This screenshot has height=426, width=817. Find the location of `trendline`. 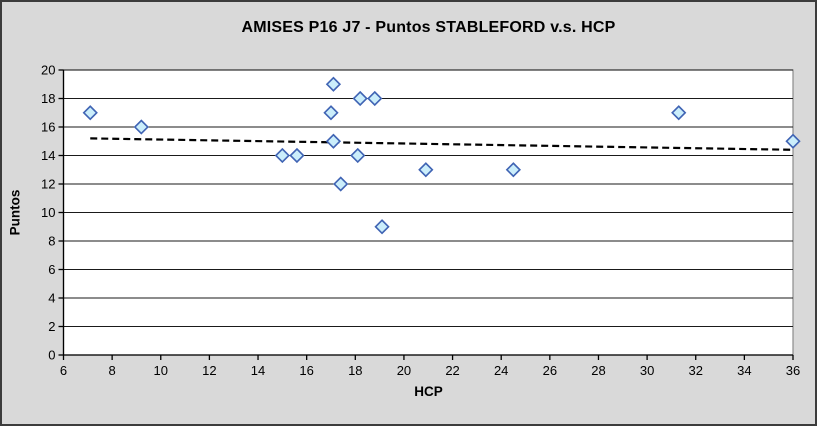

trendline is located at coordinates (442, 144).